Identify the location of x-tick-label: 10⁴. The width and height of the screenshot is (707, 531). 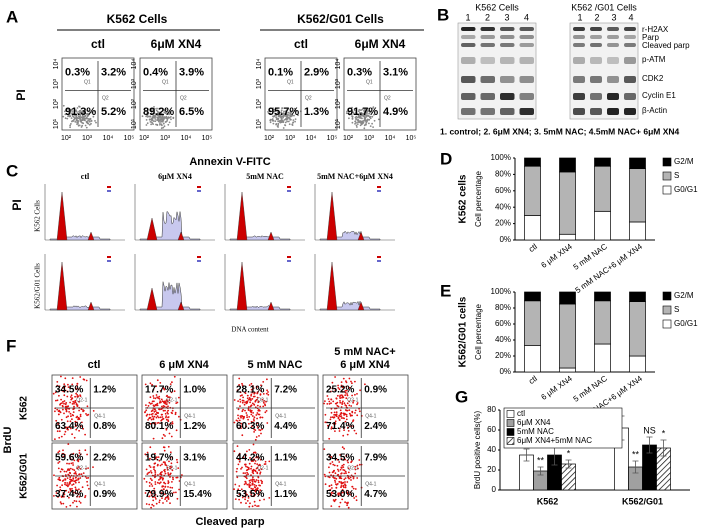
(390, 138).